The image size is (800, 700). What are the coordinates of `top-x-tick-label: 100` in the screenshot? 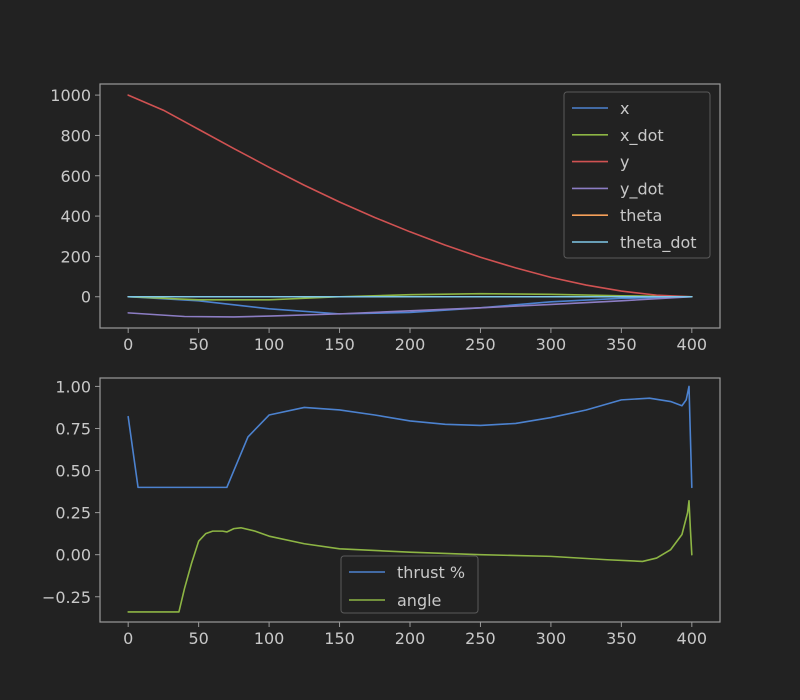 It's located at (269, 344).